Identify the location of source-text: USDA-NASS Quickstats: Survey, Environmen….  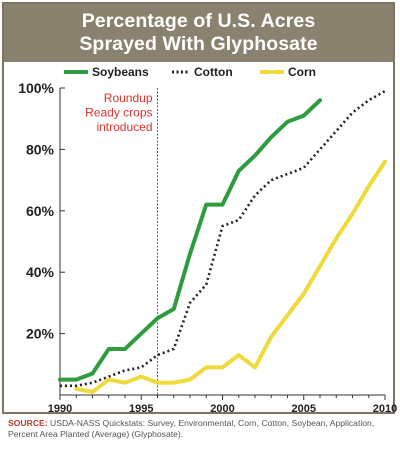
(191, 428).